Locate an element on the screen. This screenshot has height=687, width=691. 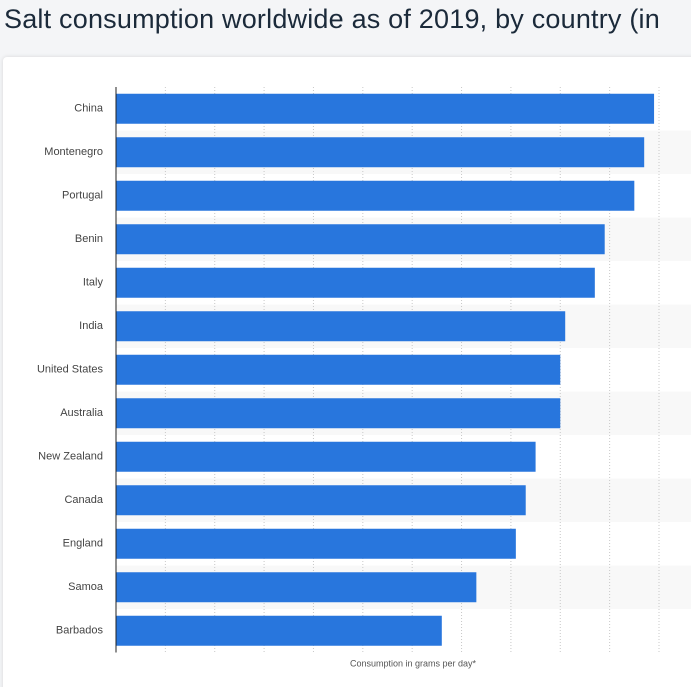
y-tick-label: New Zealand is located at coordinates (70, 457).